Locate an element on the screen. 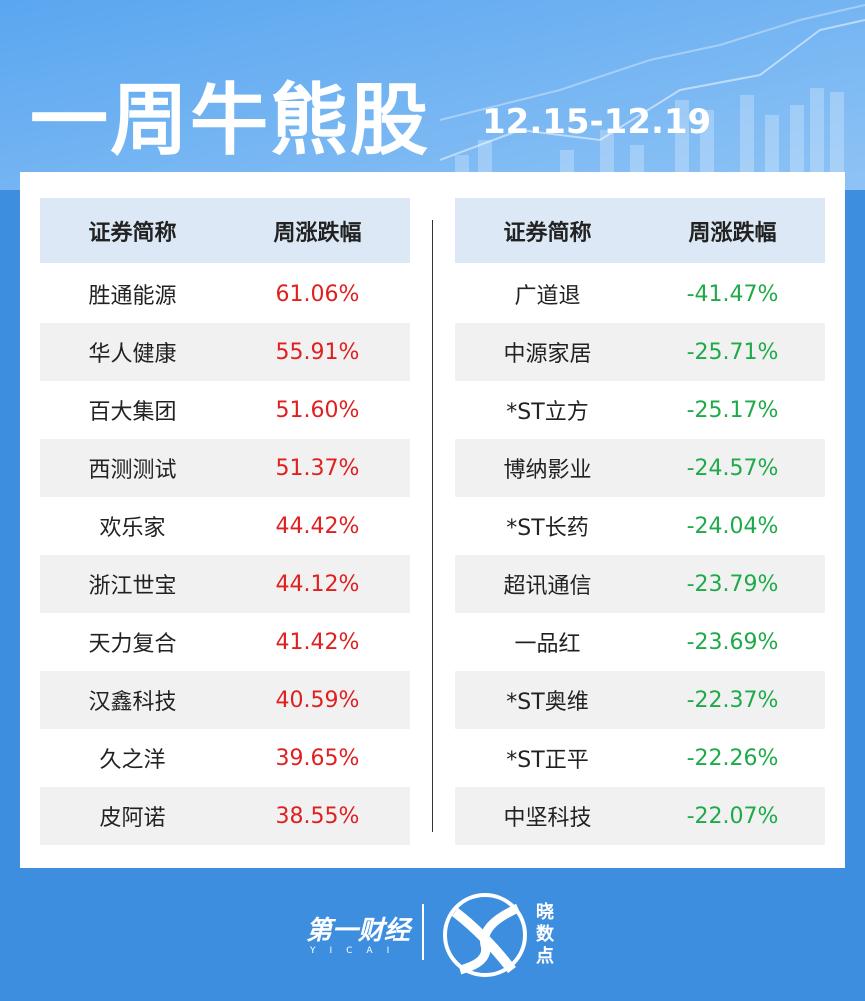  stock-name: 百大集团 is located at coordinates (132, 412).